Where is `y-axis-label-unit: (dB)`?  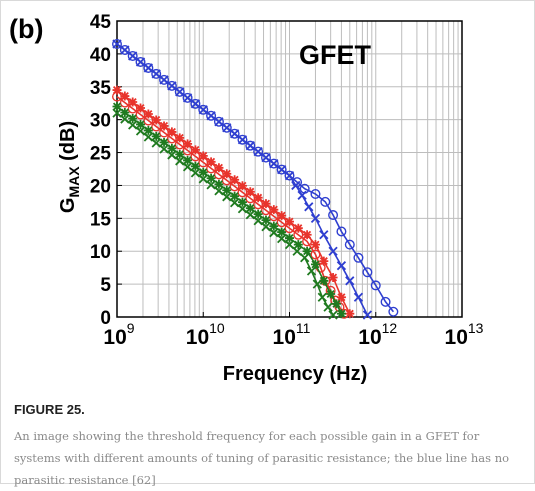
y-axis-label-unit: (dB) is located at coordinates (68, 144).